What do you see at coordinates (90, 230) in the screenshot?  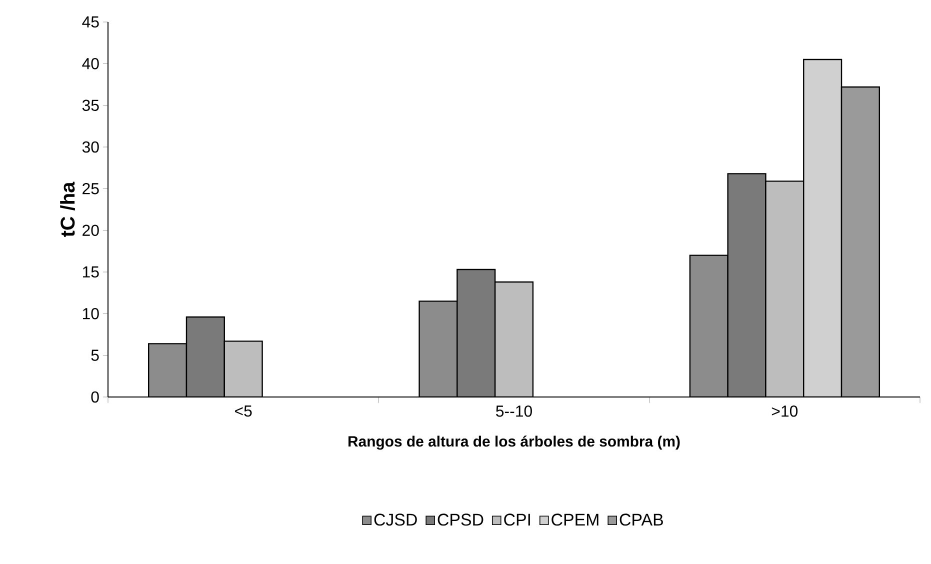 I see `y-tick-label: 20` at bounding box center [90, 230].